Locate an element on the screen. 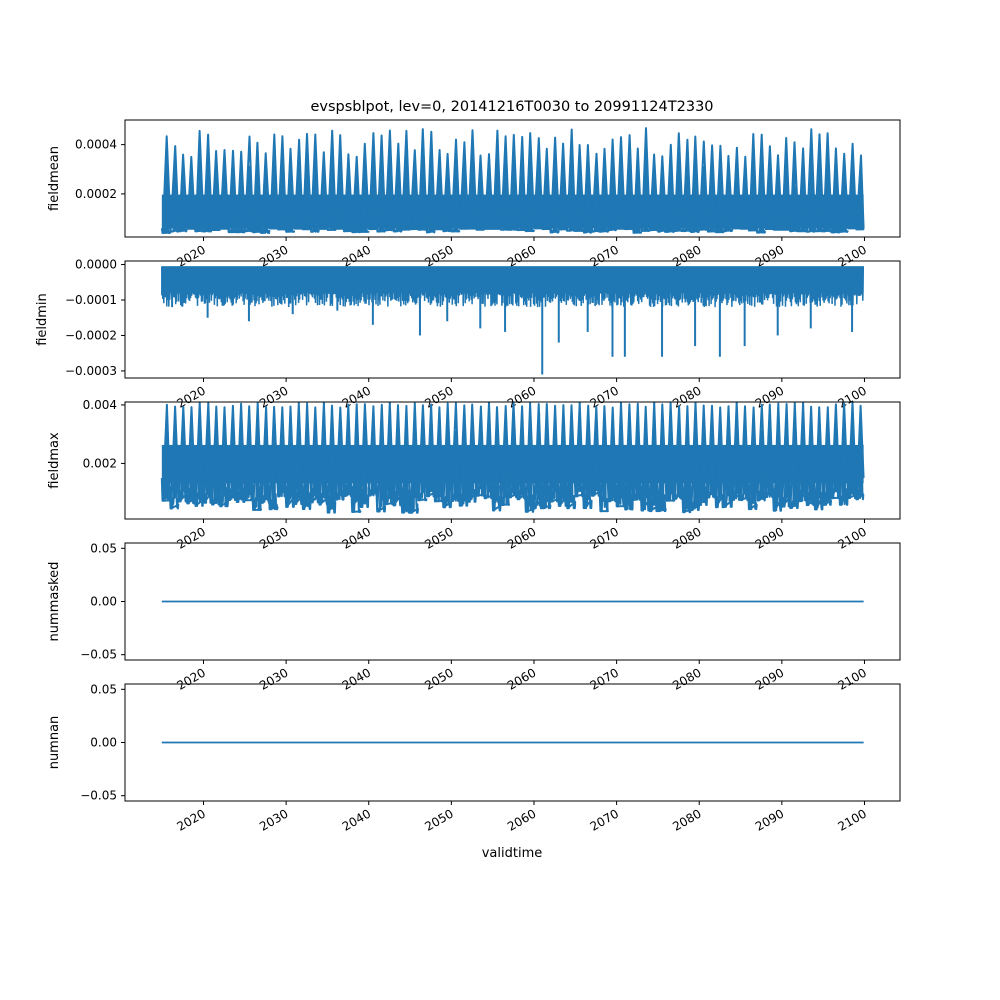  x-axis-label: validtime is located at coordinates (512, 853).